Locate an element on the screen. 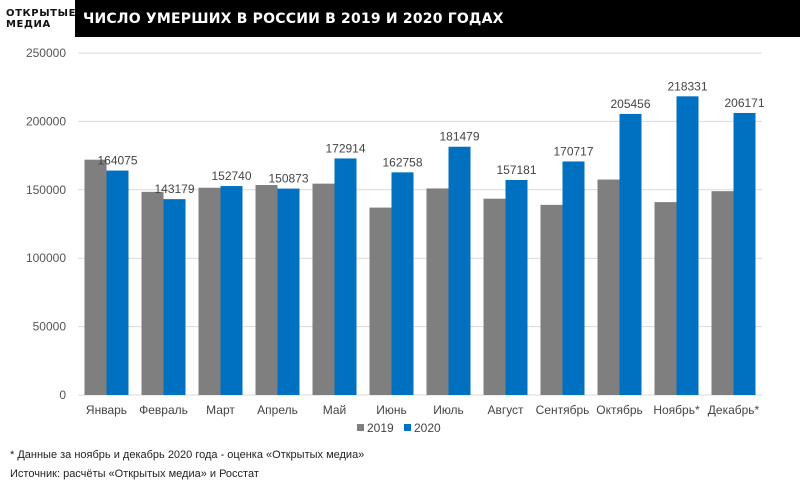 The width and height of the screenshot is (800, 488). legend-swatch-2020 is located at coordinates (407, 427).